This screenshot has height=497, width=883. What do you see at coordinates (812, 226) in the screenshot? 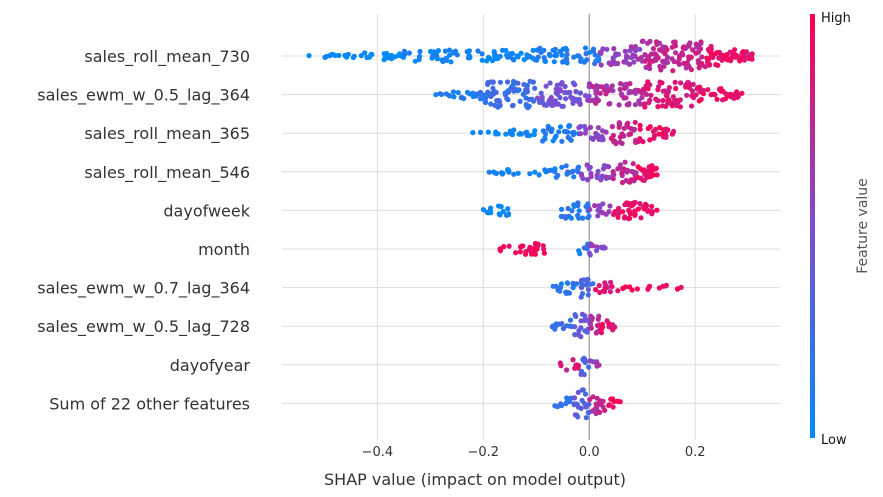
I see `colorbar-gradient` at bounding box center [812, 226].